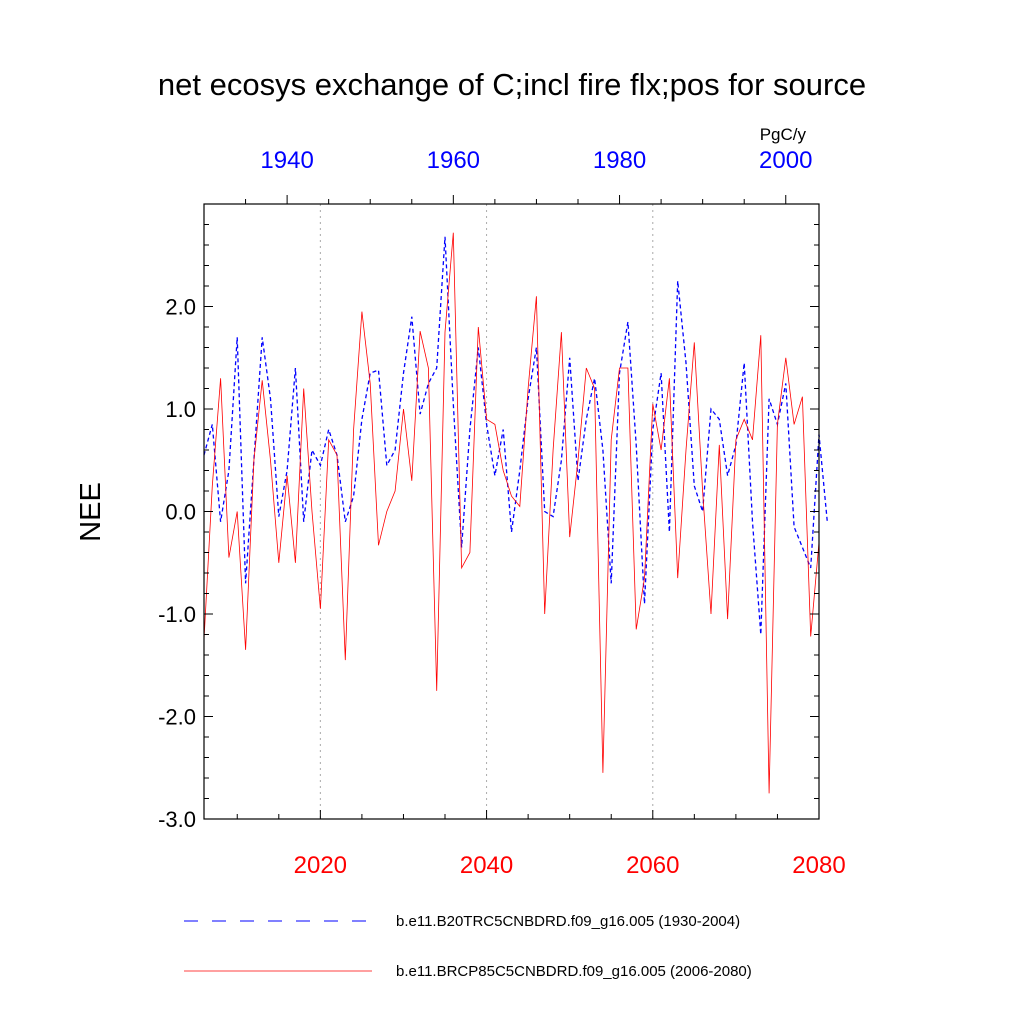 This screenshot has height=1024, width=1024. I want to click on x-top-tick-label: 1940, so click(286, 160).